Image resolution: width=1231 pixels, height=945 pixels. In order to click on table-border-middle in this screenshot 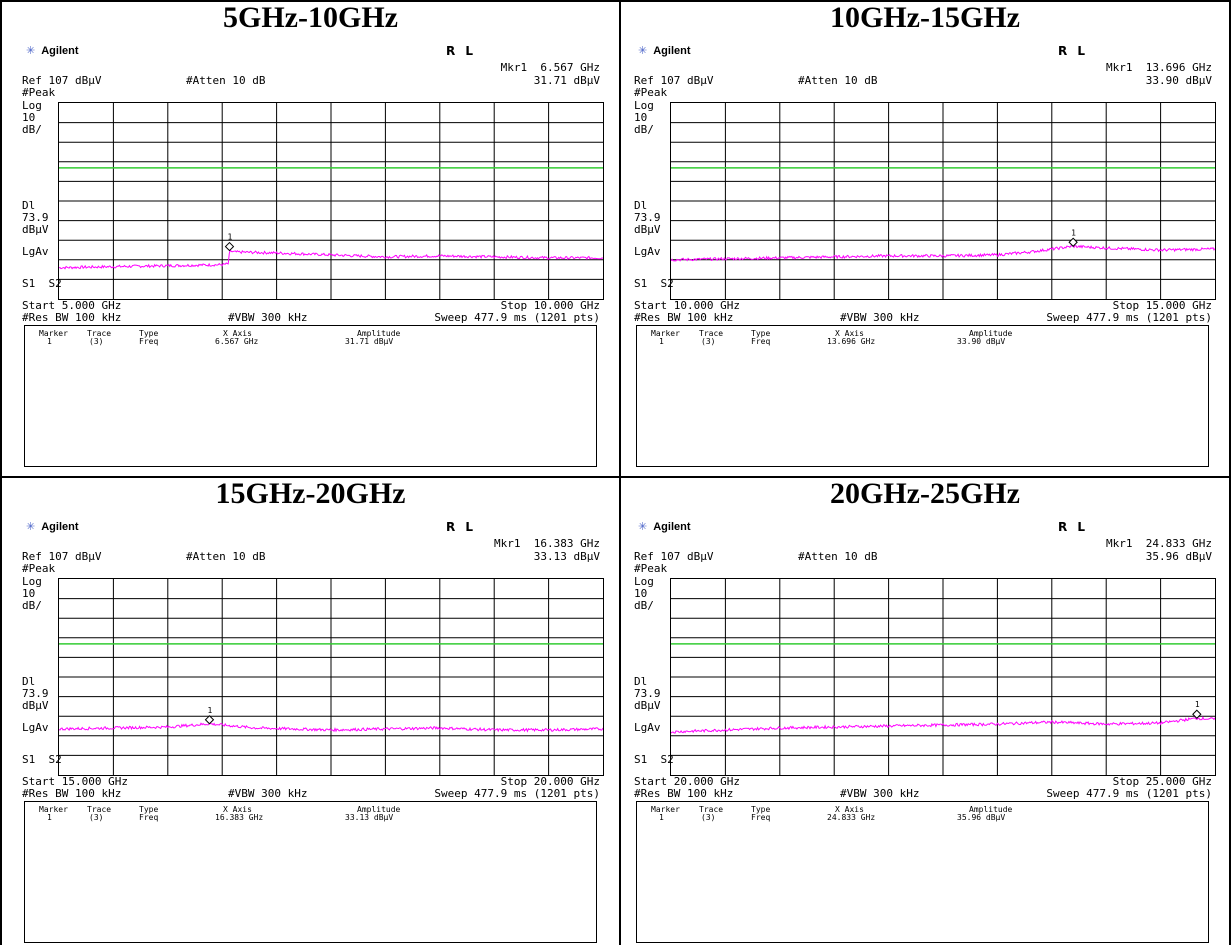, I will do `click(620, 472)`.